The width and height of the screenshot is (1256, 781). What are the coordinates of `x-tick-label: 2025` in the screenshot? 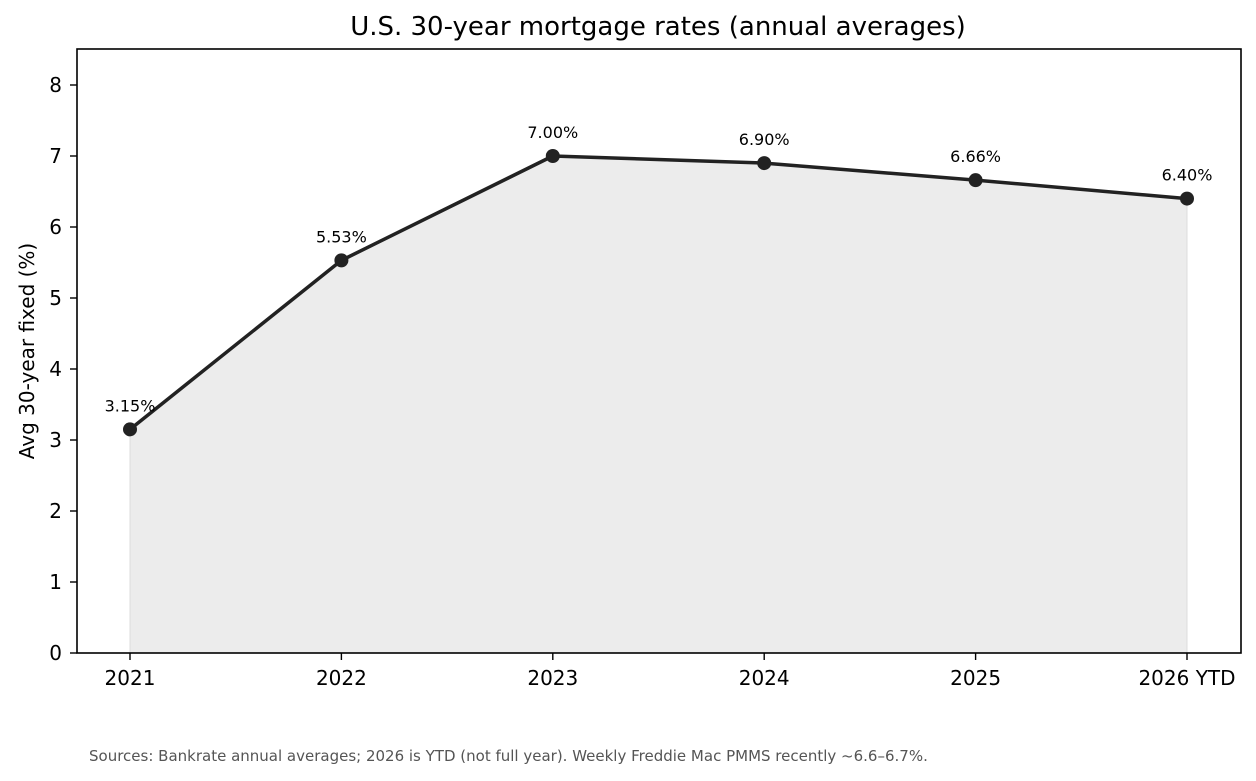 It's located at (975, 678).